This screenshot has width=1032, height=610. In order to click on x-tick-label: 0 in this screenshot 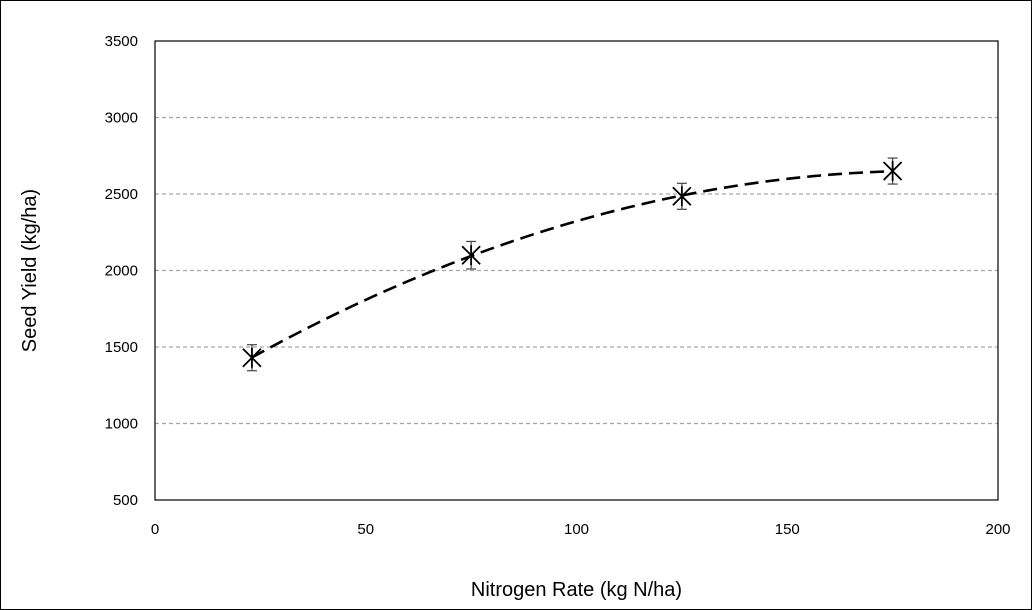, I will do `click(155, 529)`.